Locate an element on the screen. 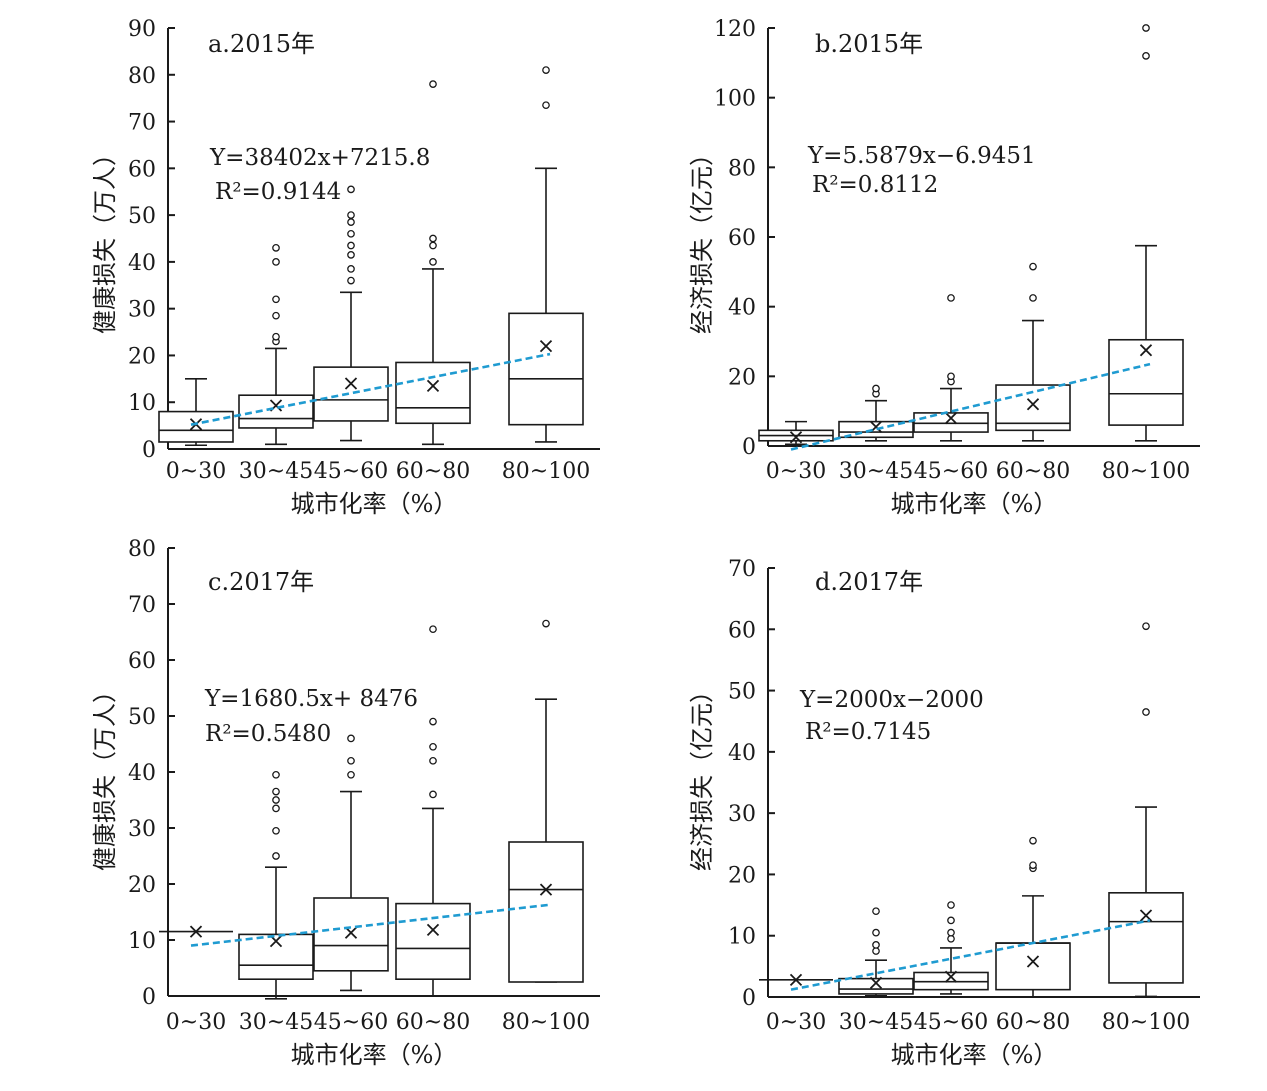  y-tick-label: 100 is located at coordinates (735, 99).